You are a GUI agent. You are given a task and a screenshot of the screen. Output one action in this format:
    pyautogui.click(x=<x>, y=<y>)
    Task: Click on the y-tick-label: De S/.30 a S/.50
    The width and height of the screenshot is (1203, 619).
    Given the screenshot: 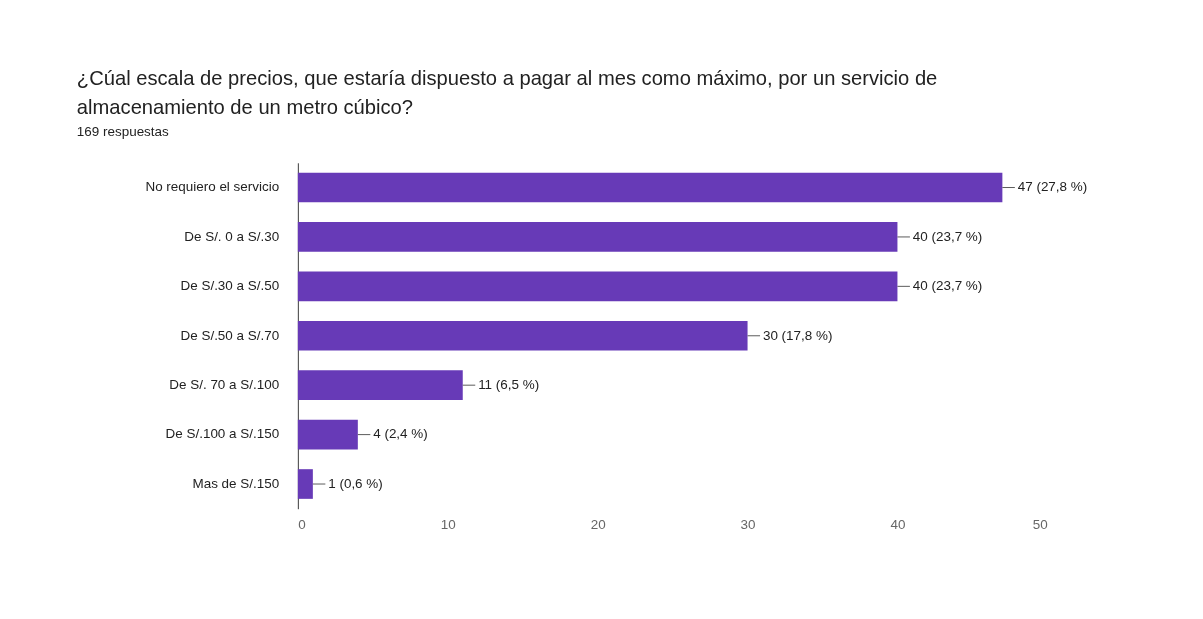 What is the action you would take?
    pyautogui.click(x=230, y=286)
    